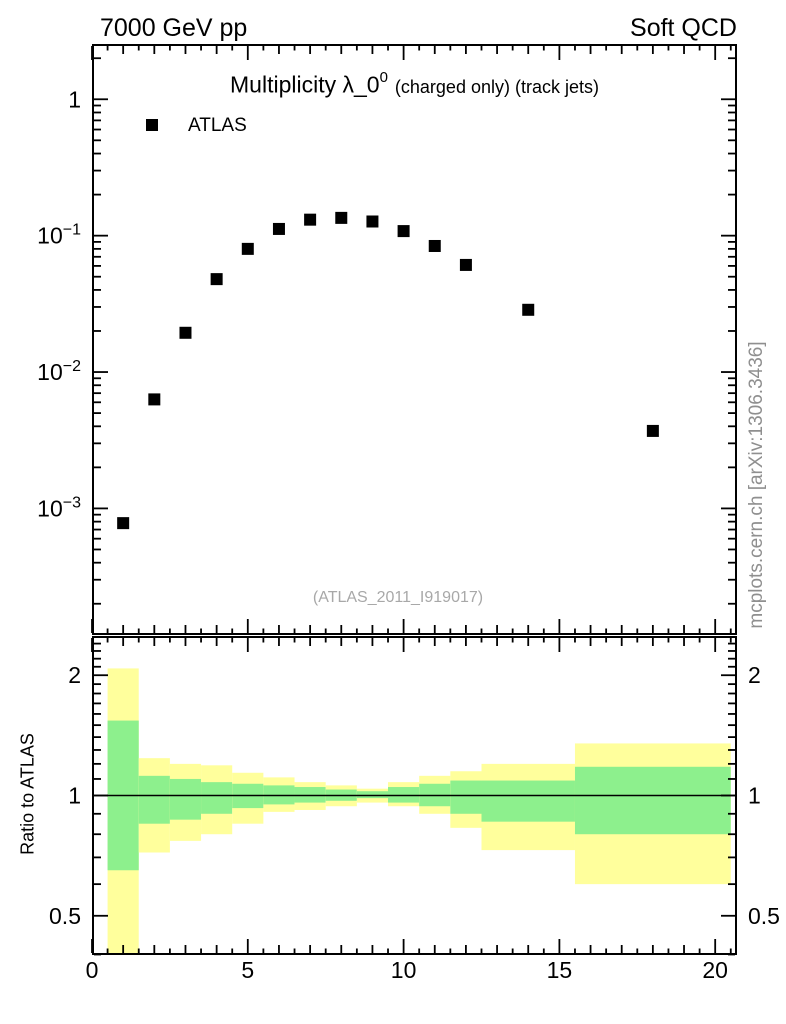 This screenshot has width=786, height=1024. Describe the element at coordinates (217, 125) in the screenshot. I see `legend-item-atlas: ATLAS` at that location.